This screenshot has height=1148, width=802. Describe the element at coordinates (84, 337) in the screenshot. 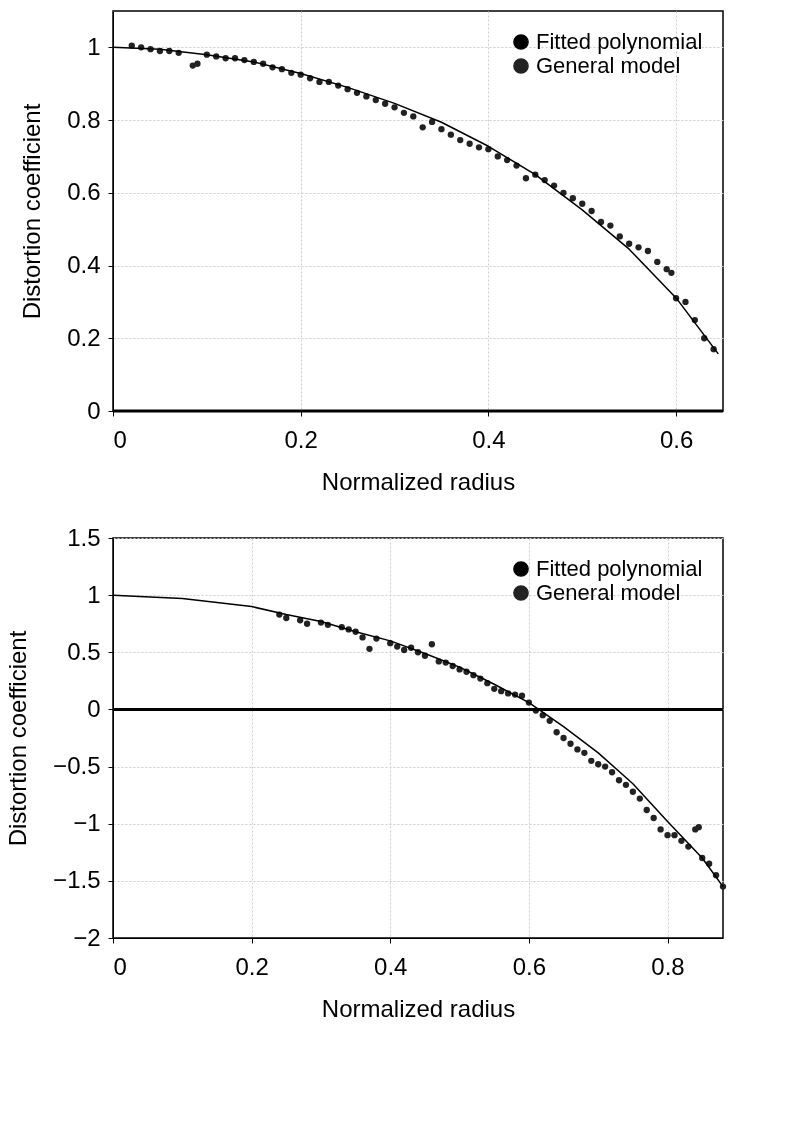

I see `y-tick-label: 0.2` at that location.